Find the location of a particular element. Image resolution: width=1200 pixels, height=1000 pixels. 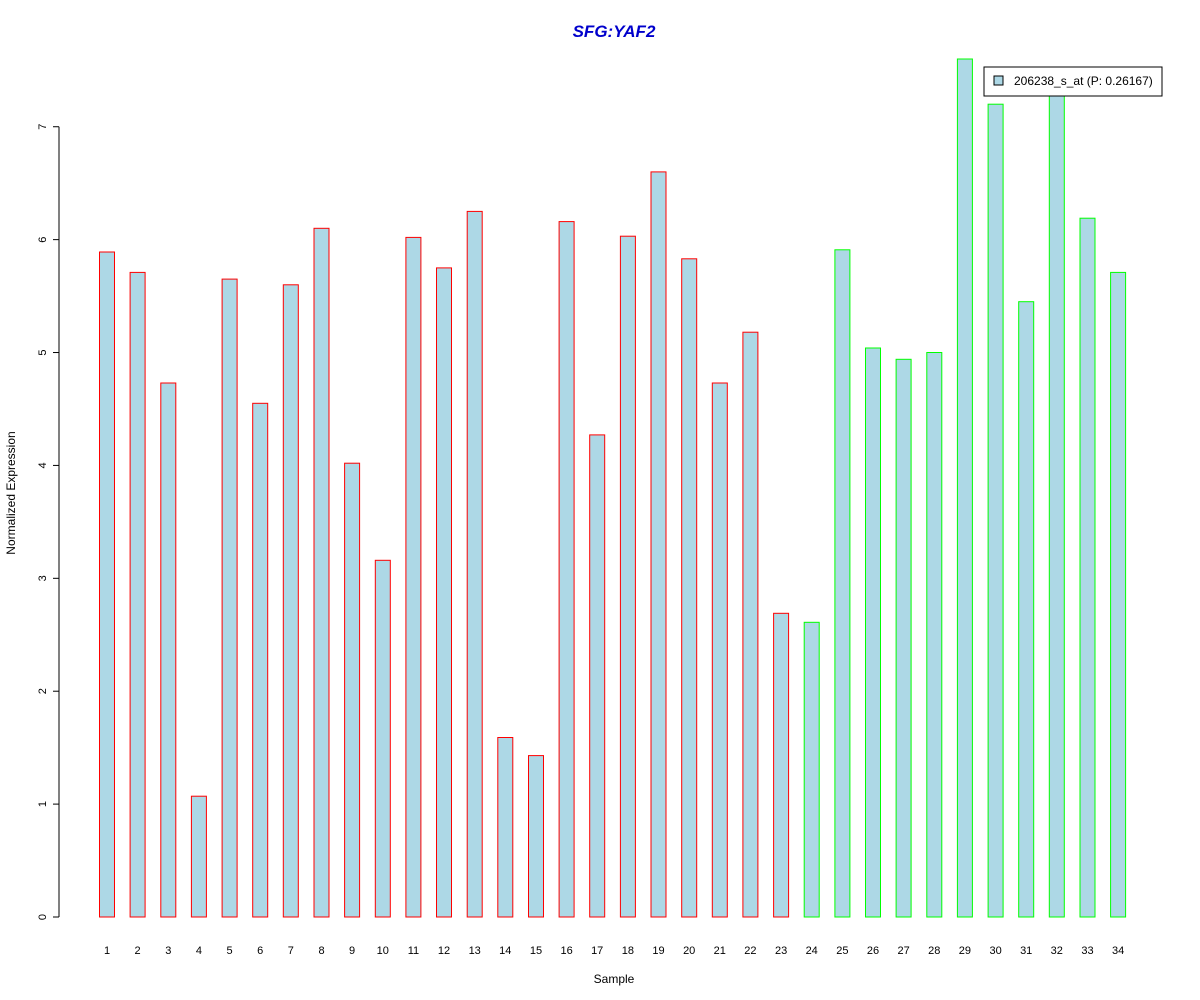

x-tick-label: 4 is located at coordinates (199, 951).